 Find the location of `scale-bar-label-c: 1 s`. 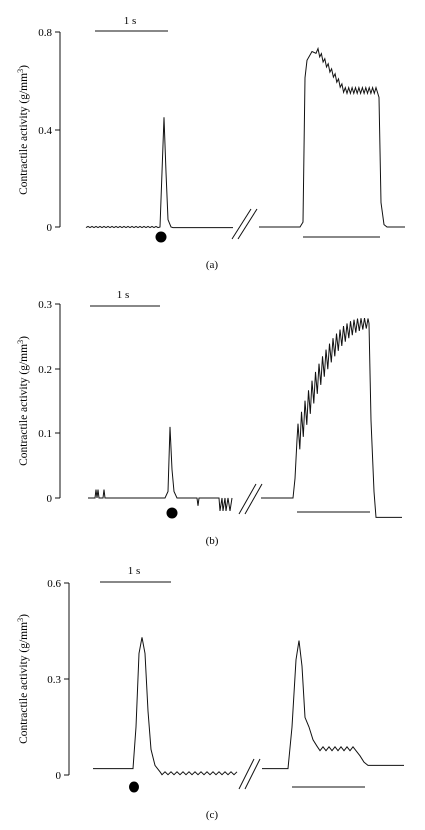

scale-bar-label-c: 1 s is located at coordinates (134, 571).